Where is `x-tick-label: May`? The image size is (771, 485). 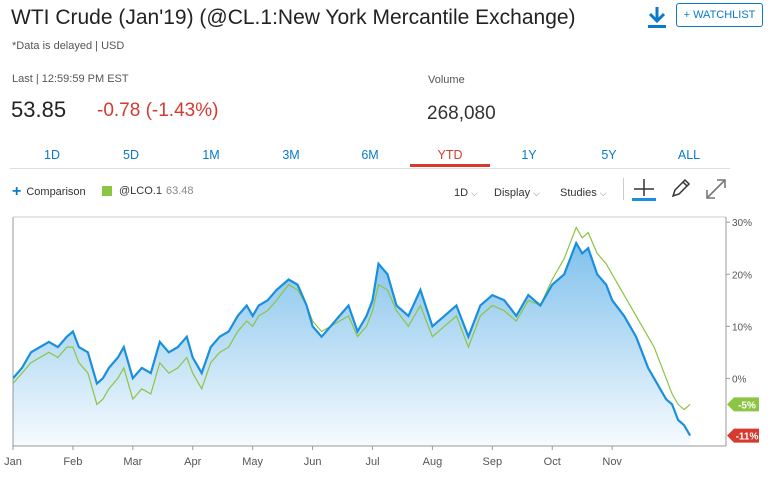 x-tick-label: May is located at coordinates (252, 462).